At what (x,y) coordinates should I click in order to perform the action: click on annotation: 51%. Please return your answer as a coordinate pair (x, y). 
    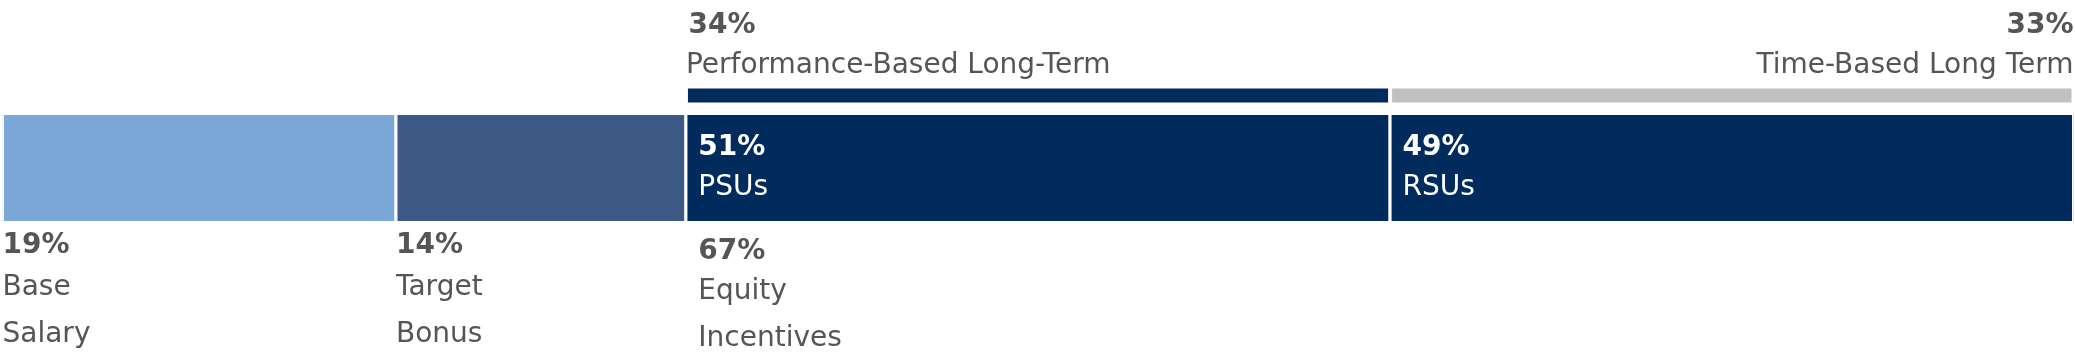
    Looking at the image, I should click on (732, 145).